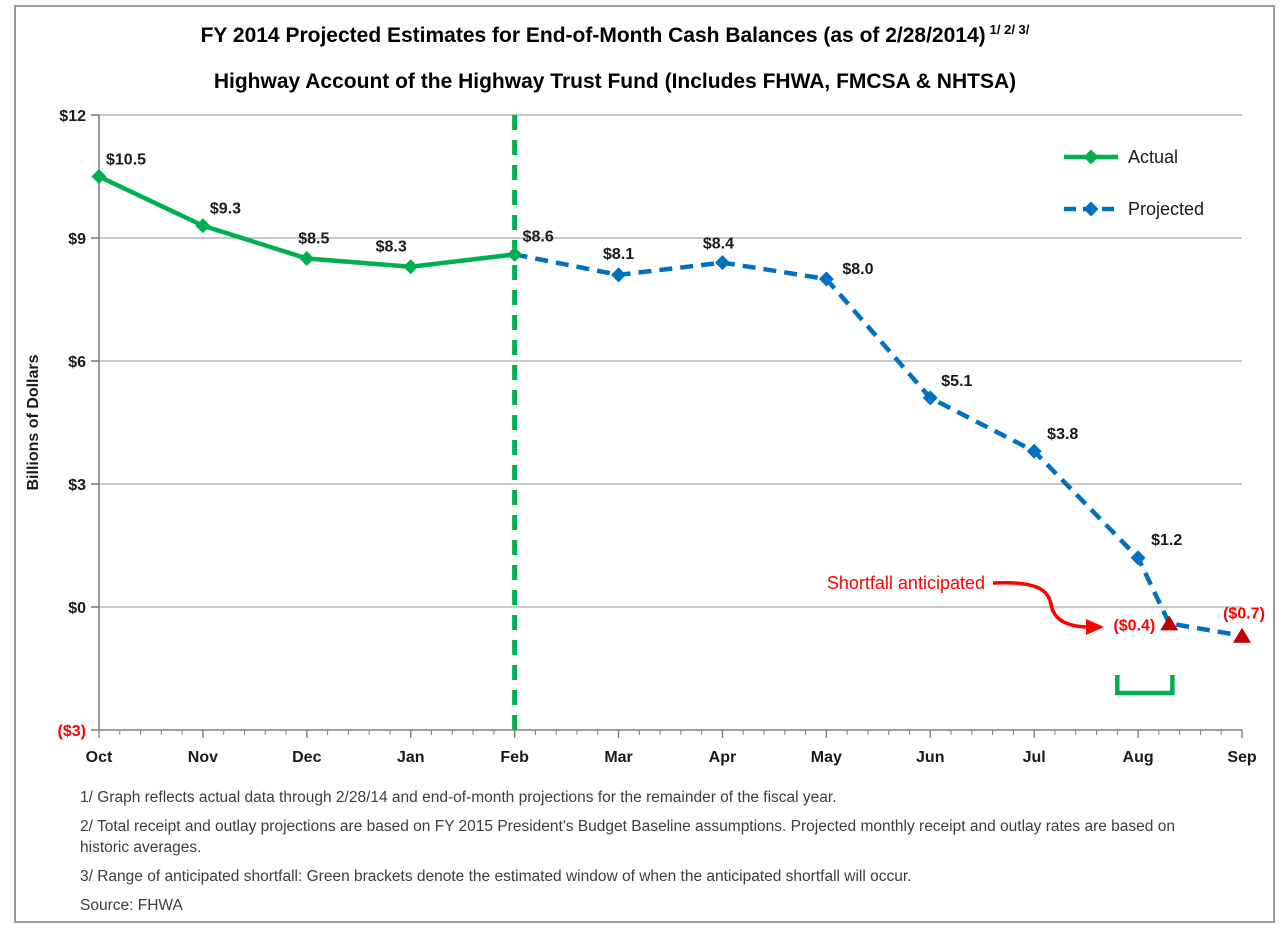 Image resolution: width=1280 pixels, height=925 pixels. Describe the element at coordinates (225, 209) in the screenshot. I see `data-label: $9.3` at that location.